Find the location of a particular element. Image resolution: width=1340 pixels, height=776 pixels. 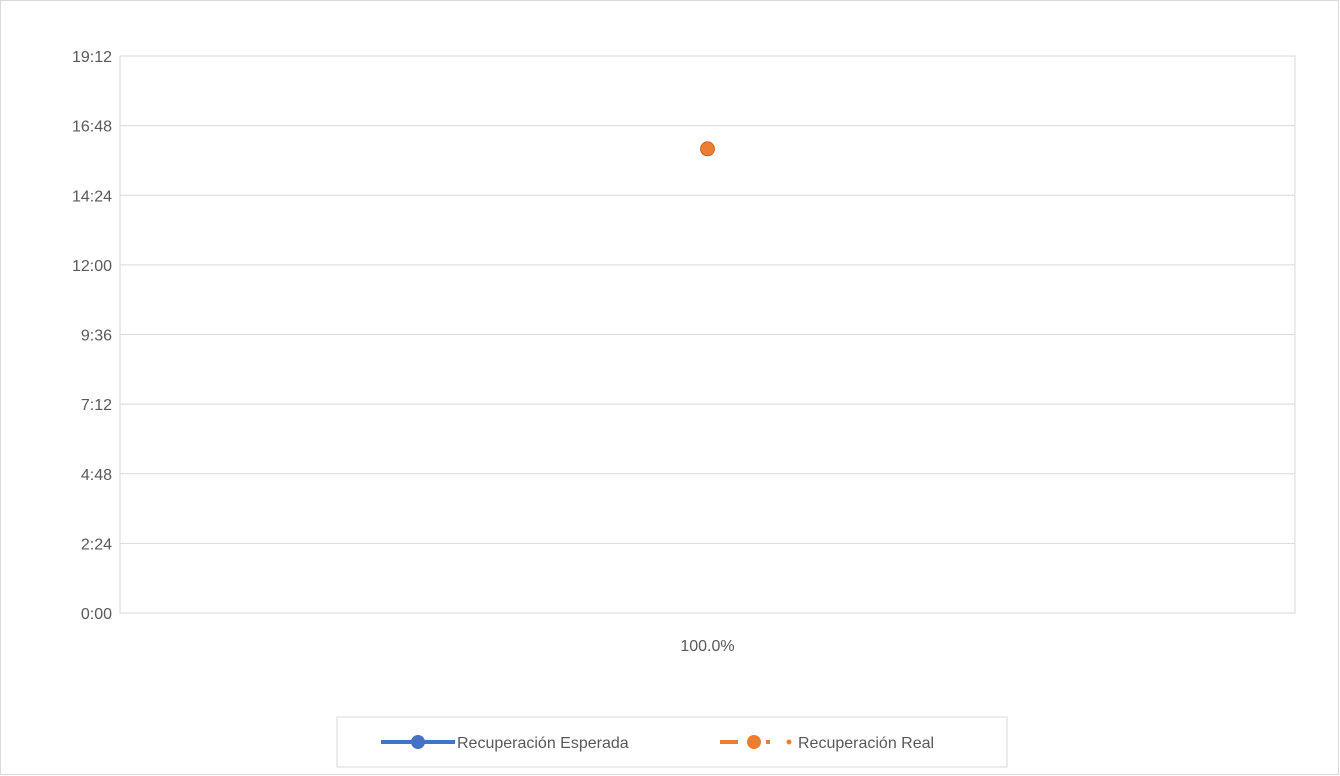

y-tick-label: 12:00 is located at coordinates (92, 266).